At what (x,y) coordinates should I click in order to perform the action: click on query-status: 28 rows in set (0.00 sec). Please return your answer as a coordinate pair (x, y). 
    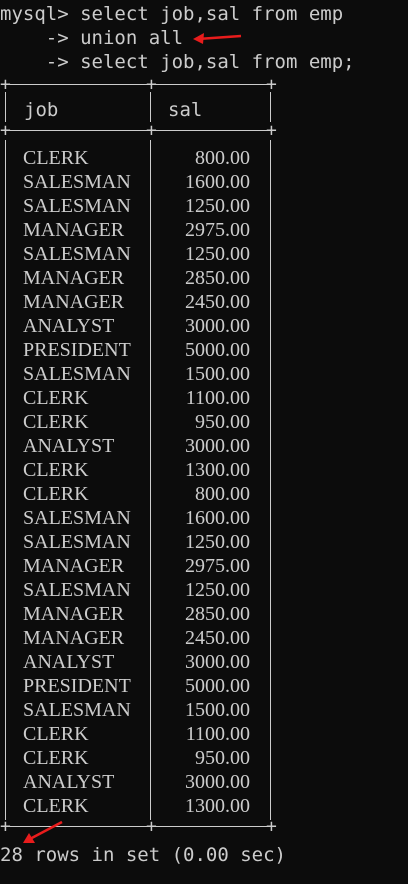
    Looking at the image, I should click on (143, 855).